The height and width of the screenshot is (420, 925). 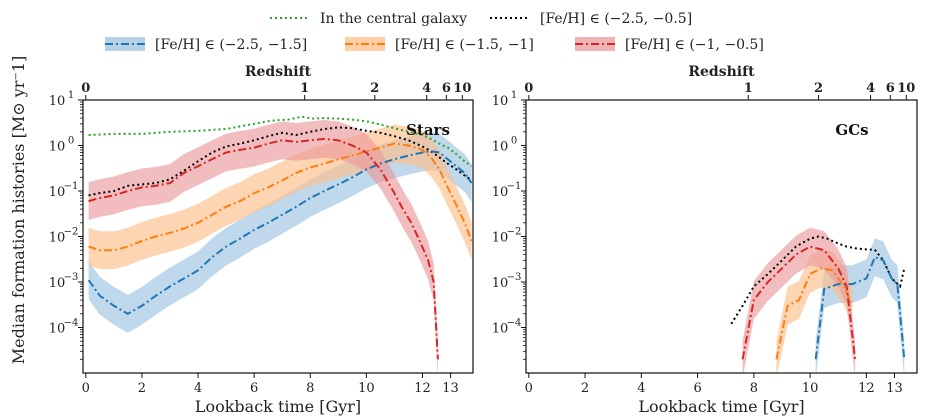 I want to click on y-axis-label: Median formation histories [M⊙ yr⁻1], so click(x=18, y=210).